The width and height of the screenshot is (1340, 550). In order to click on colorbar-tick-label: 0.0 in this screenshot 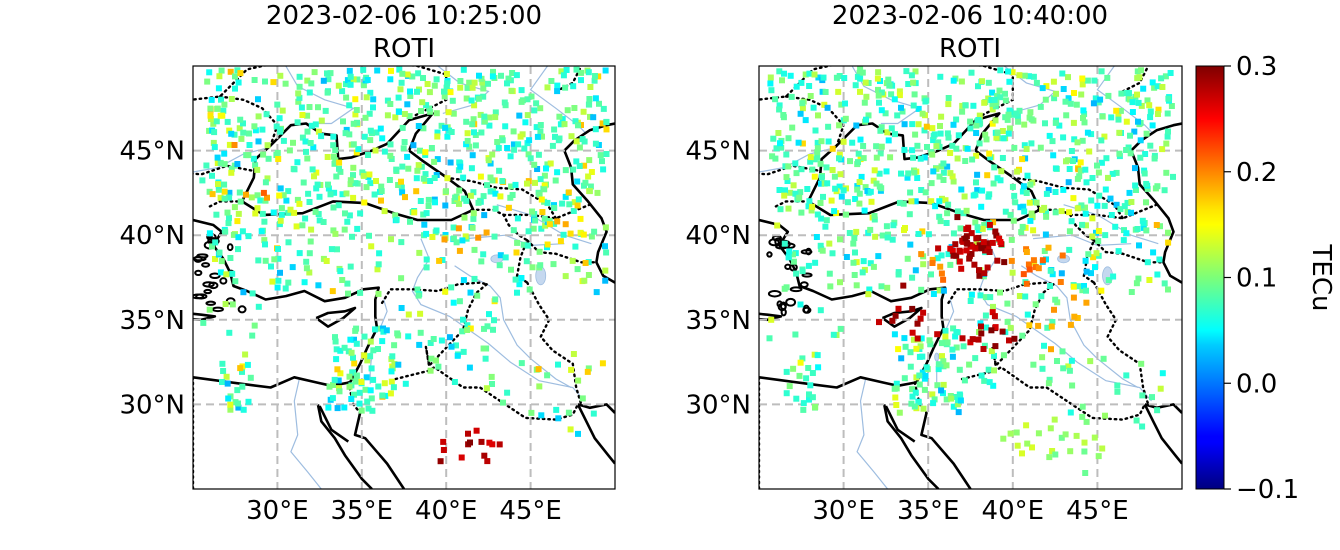, I will do `click(1256, 384)`.